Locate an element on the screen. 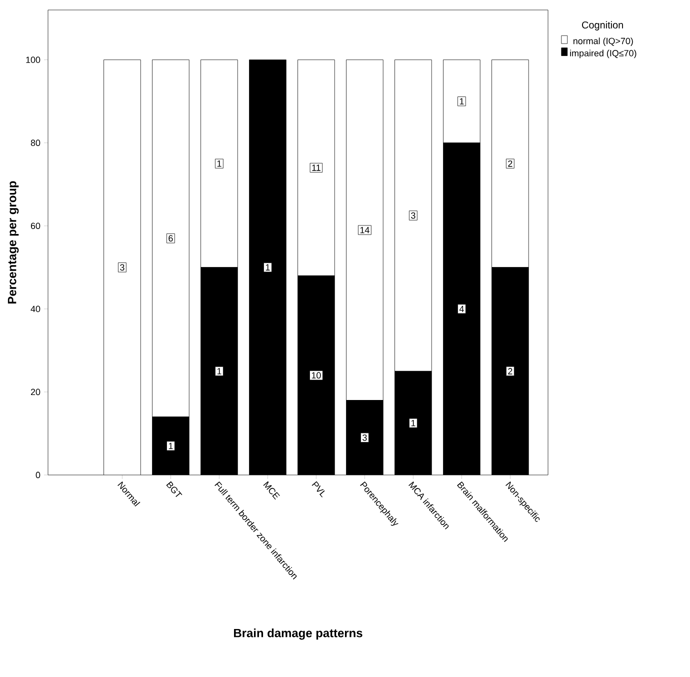 The height and width of the screenshot is (677, 690). legend-label: impaired (IQ≤70) is located at coordinates (603, 54).